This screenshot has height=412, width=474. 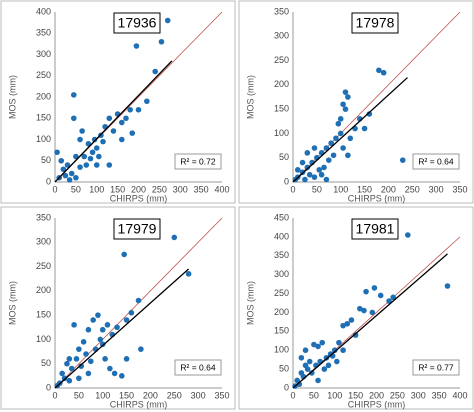 I want to click on y-tick-label: 150, so click(x=281, y=109).